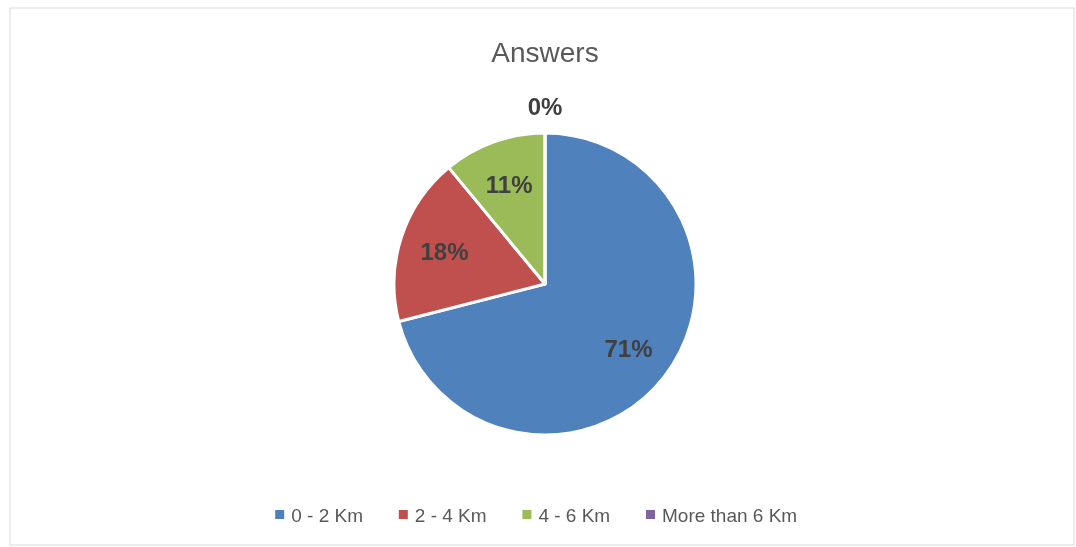  Describe the element at coordinates (545, 52) in the screenshot. I see `chart-title: Answers` at that location.